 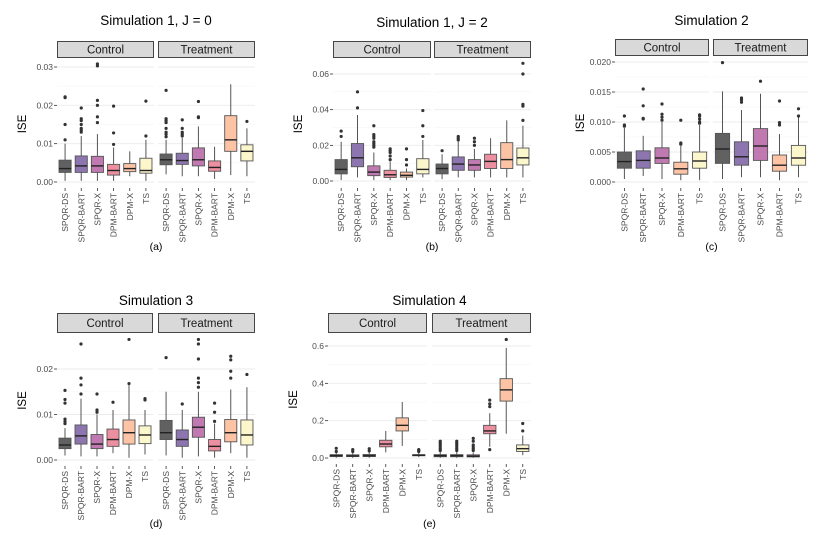 What do you see at coordinates (601, 182) in the screenshot?
I see `y-tick-label: 0.000` at bounding box center [601, 182].